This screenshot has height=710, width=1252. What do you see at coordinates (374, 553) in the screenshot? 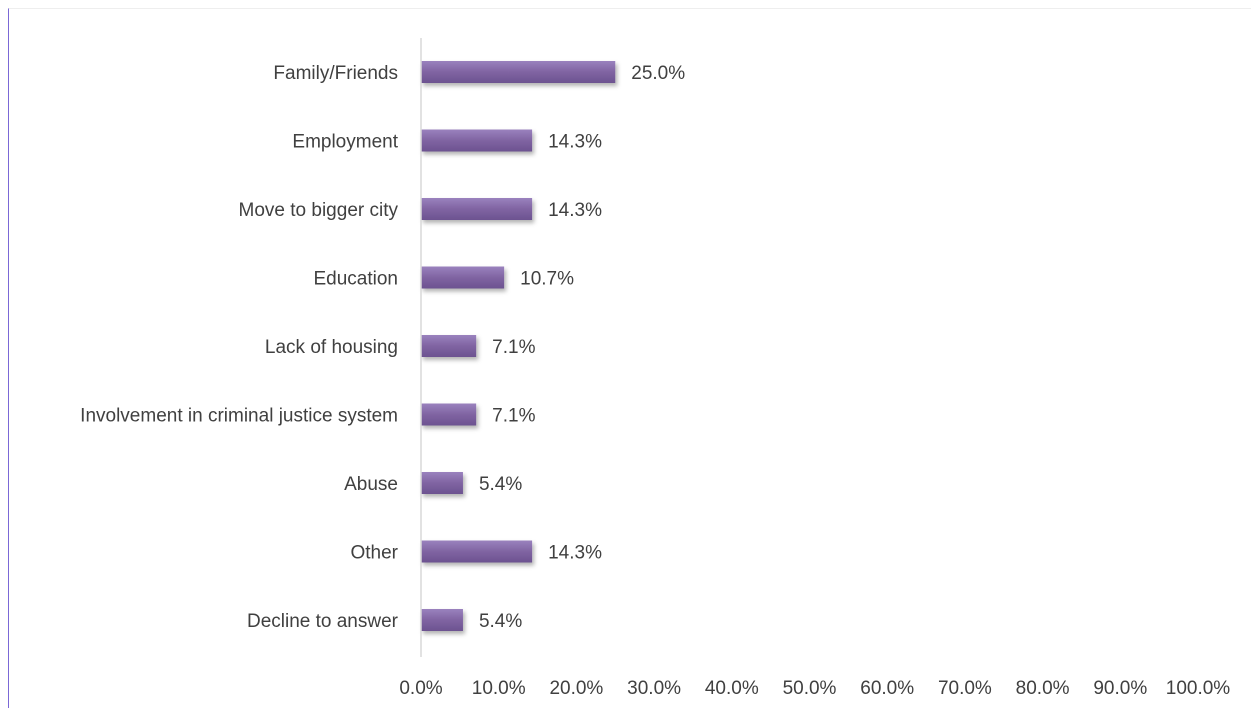
I see `category-label: Other` at bounding box center [374, 553].